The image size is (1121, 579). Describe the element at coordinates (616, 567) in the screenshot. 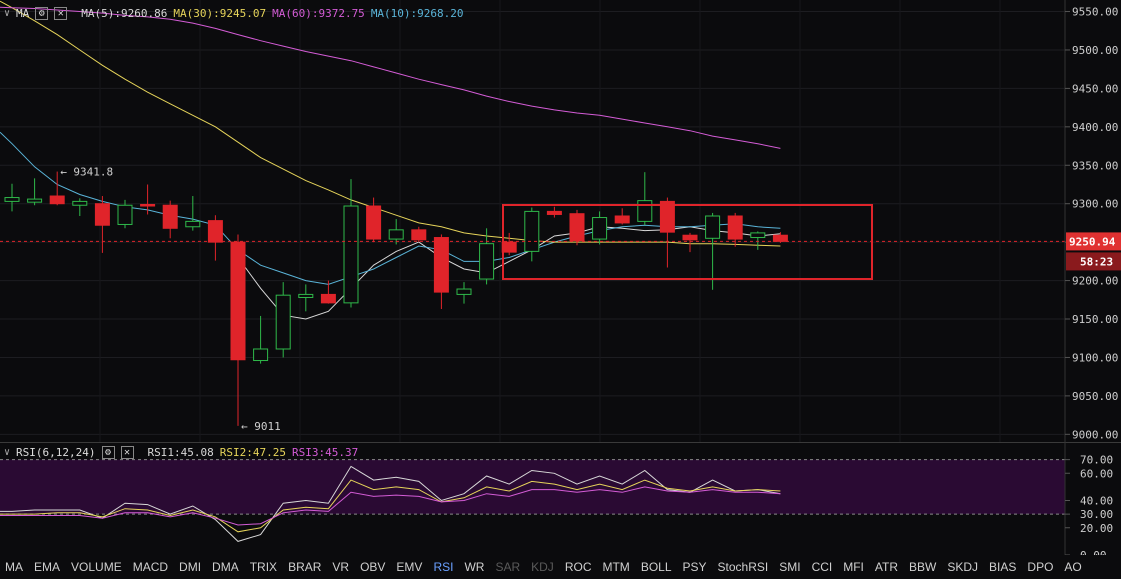

I see `tab-mtm: MTM` at that location.